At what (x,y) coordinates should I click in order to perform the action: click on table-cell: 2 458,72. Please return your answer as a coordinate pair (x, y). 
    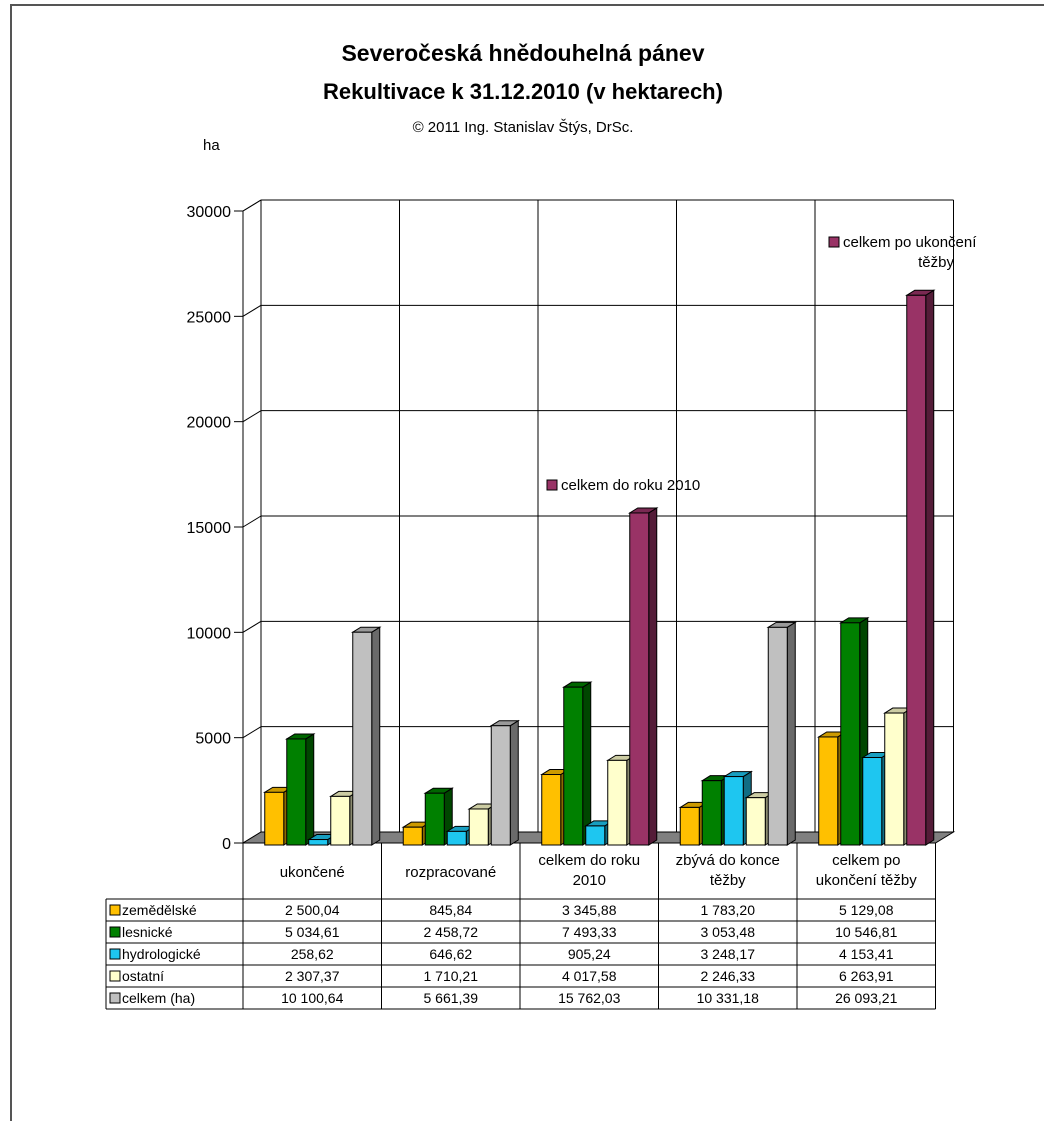
    Looking at the image, I should click on (451, 932).